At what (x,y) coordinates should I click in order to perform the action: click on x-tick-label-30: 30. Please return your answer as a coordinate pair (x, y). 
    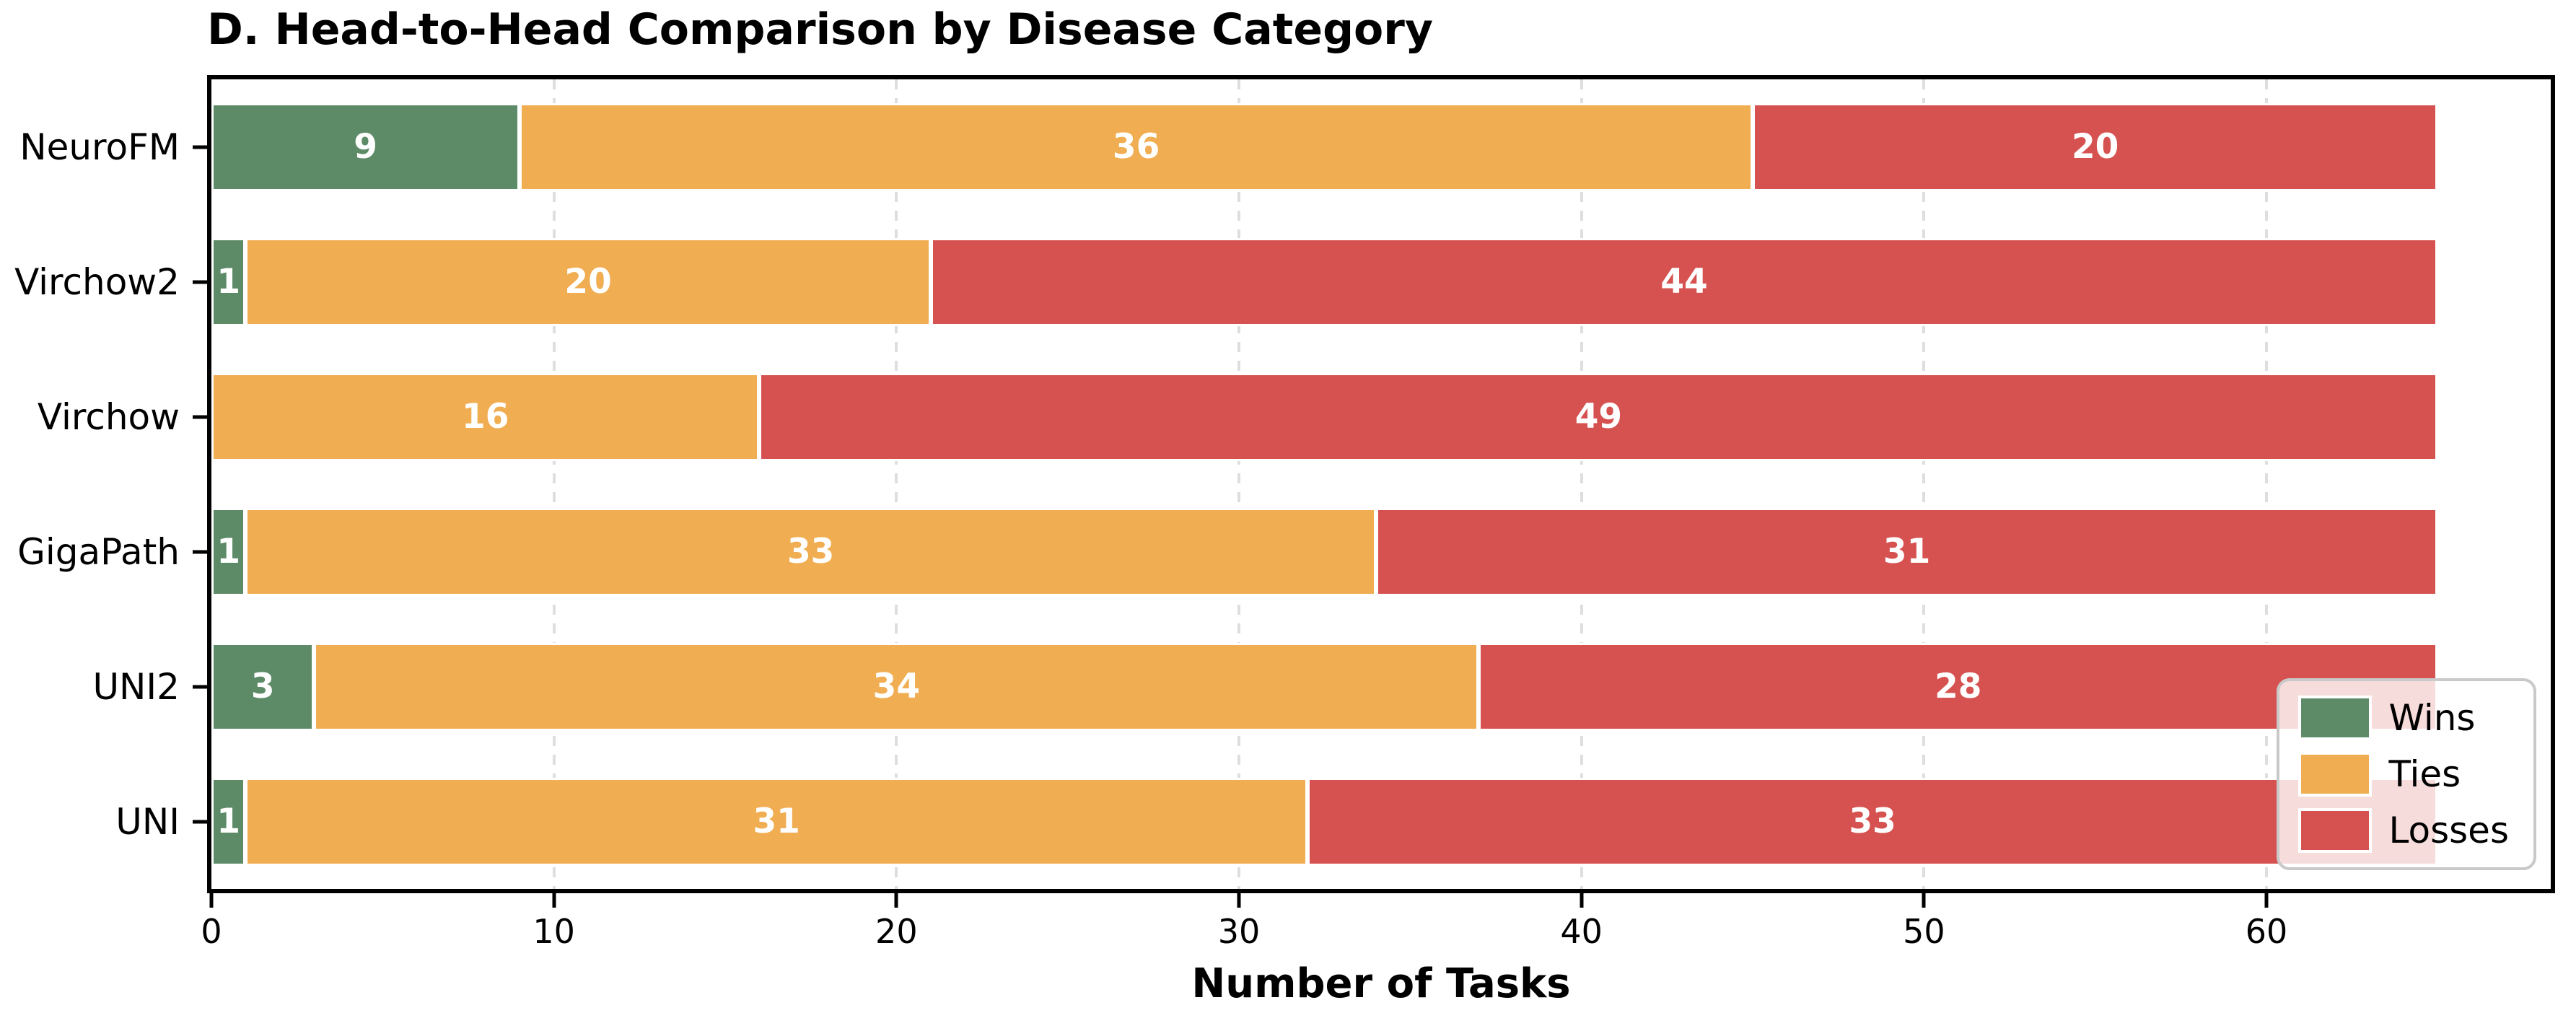
    Looking at the image, I should click on (1239, 931).